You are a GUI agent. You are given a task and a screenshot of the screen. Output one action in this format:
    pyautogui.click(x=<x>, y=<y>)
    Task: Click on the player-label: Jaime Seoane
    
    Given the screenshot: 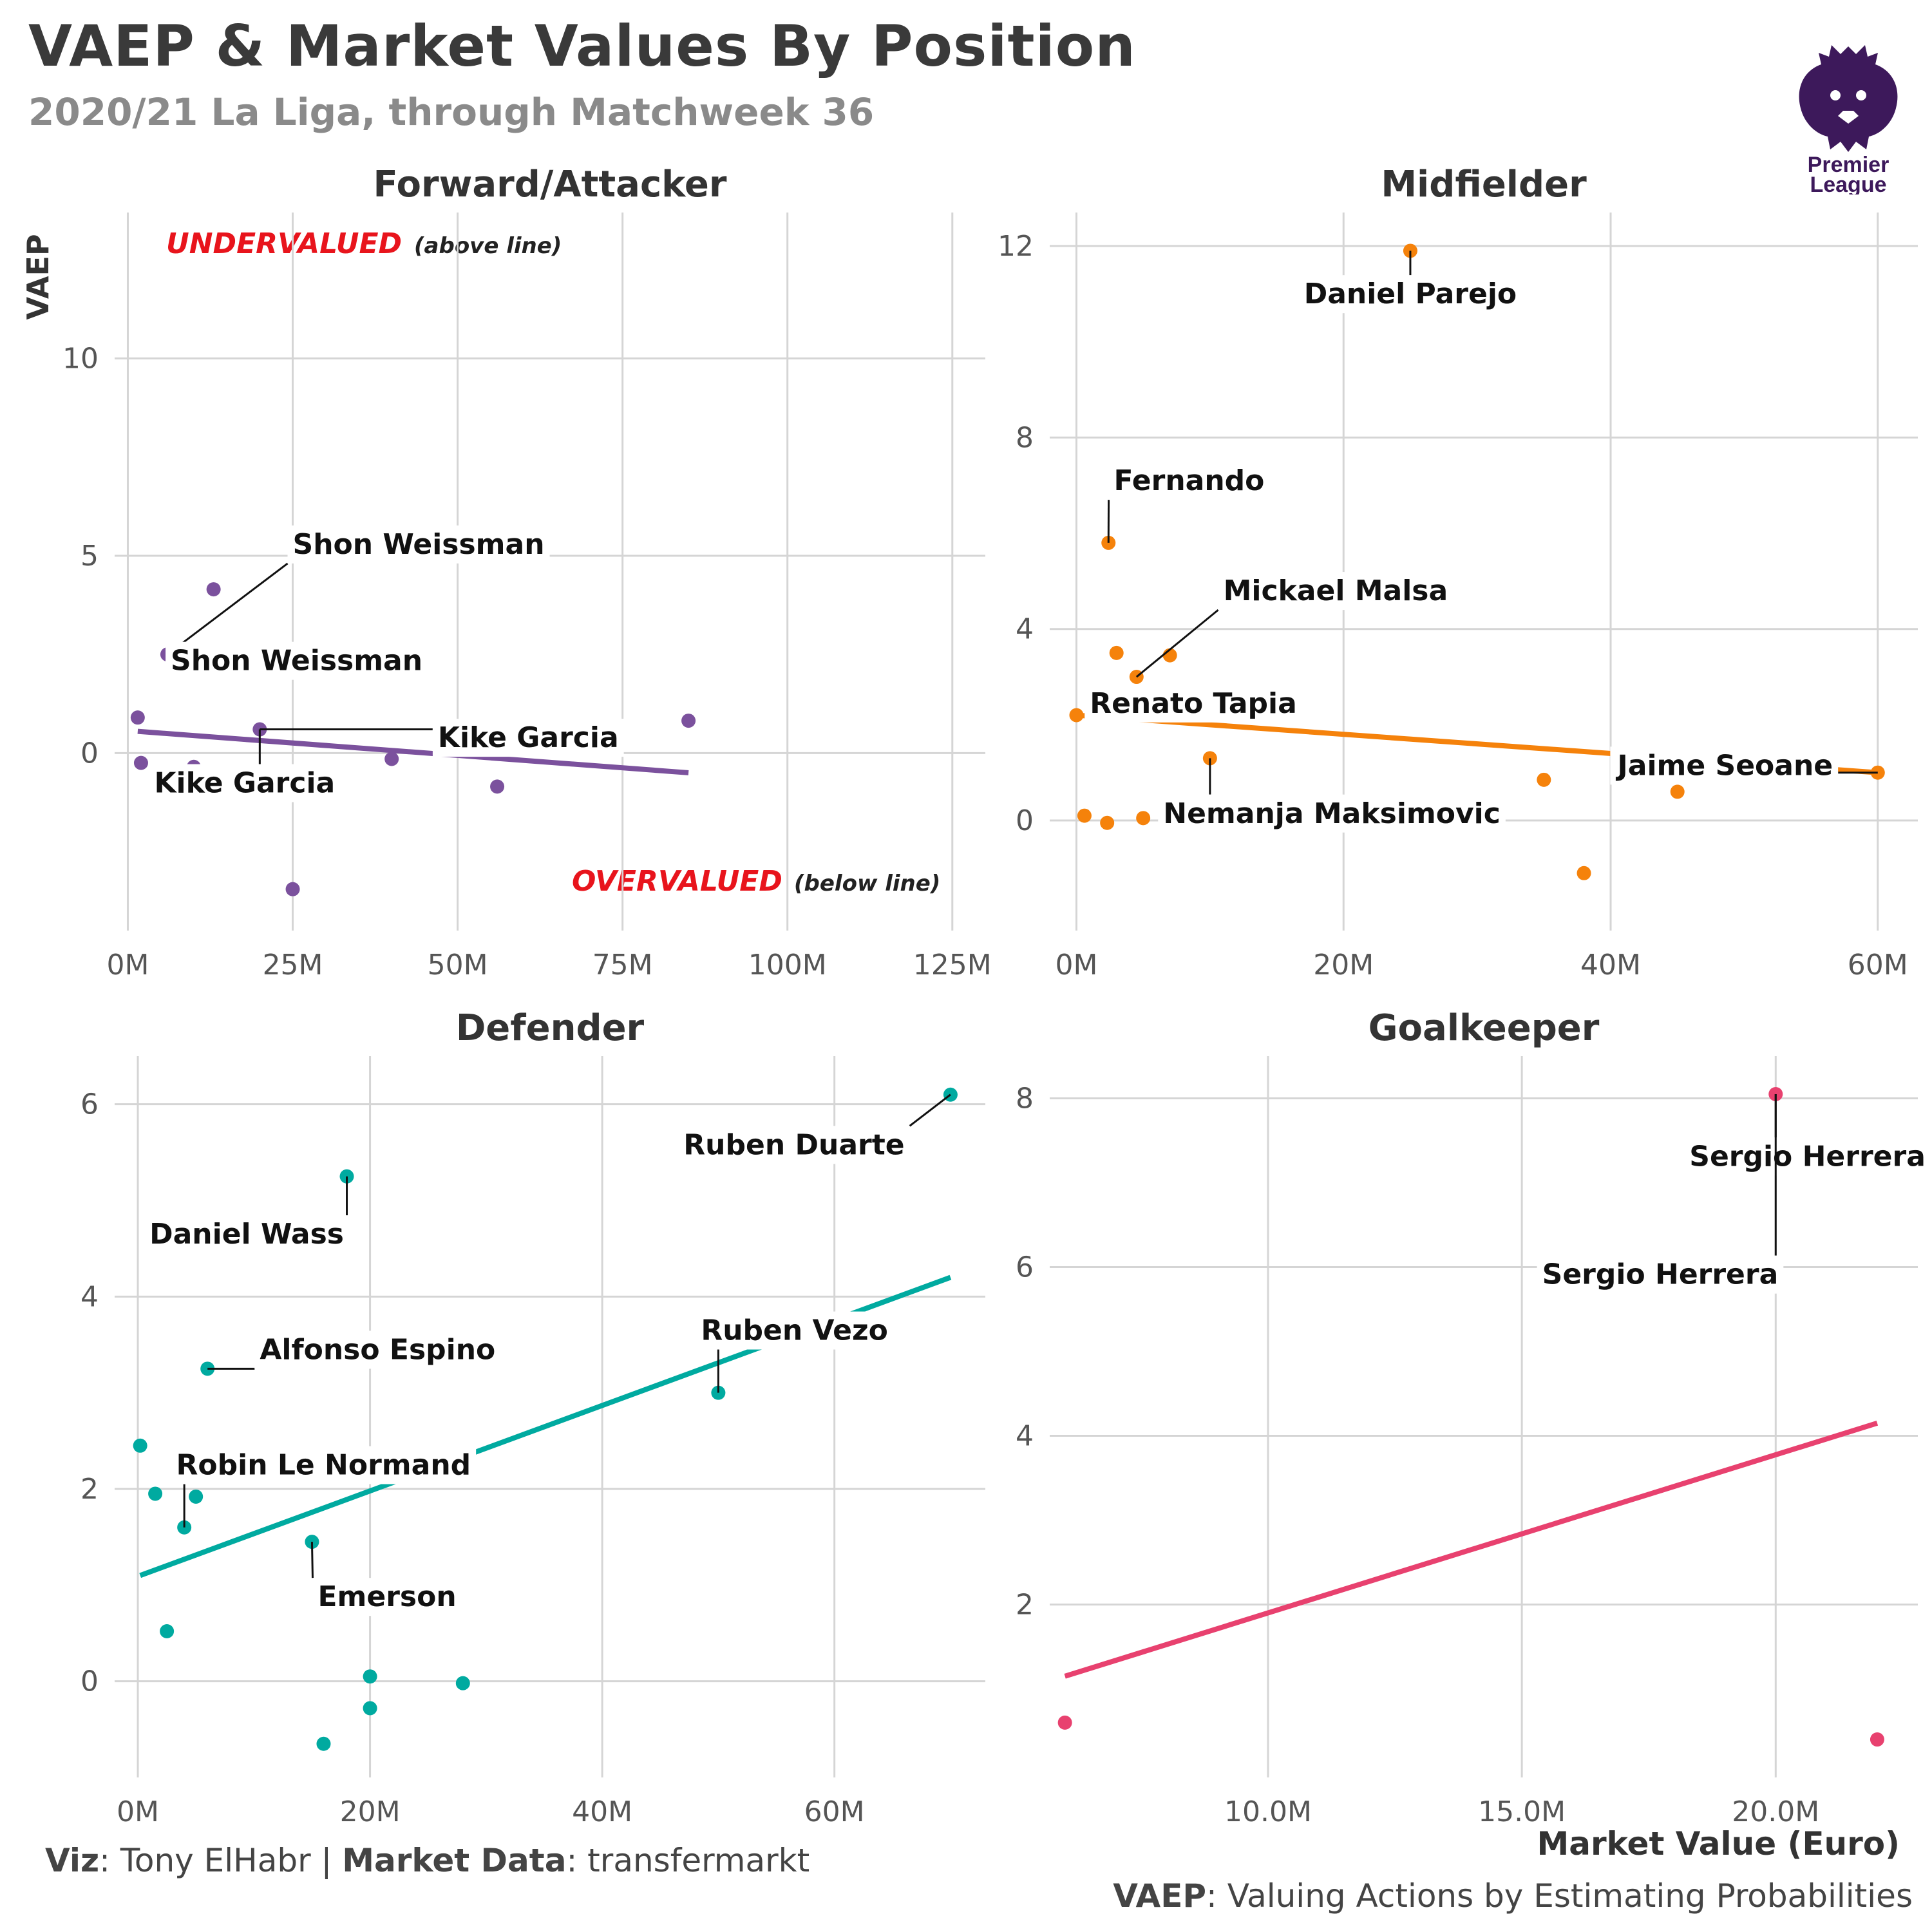 What is the action you would take?
    pyautogui.click(x=1724, y=765)
    